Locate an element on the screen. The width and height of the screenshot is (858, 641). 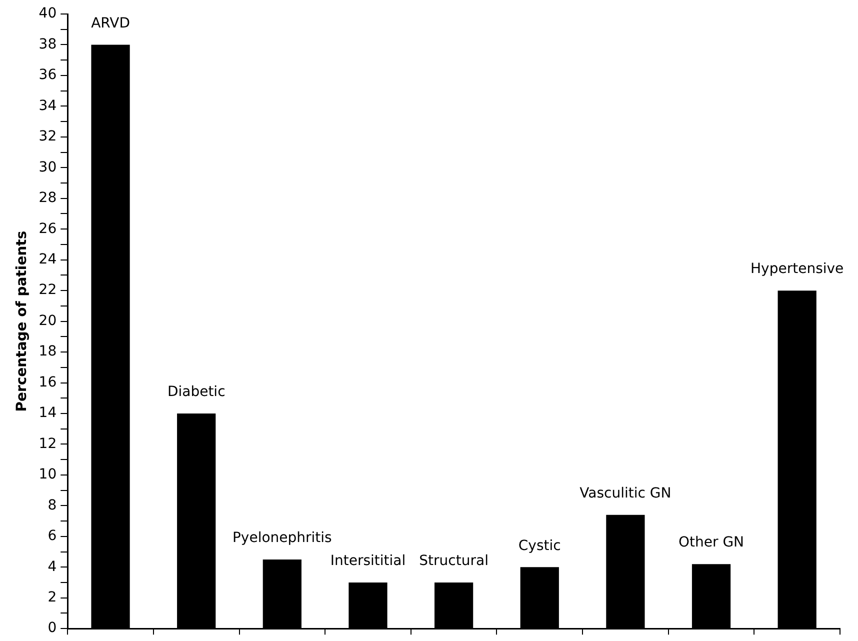
y-tick-label: 16 is located at coordinates (47, 382).